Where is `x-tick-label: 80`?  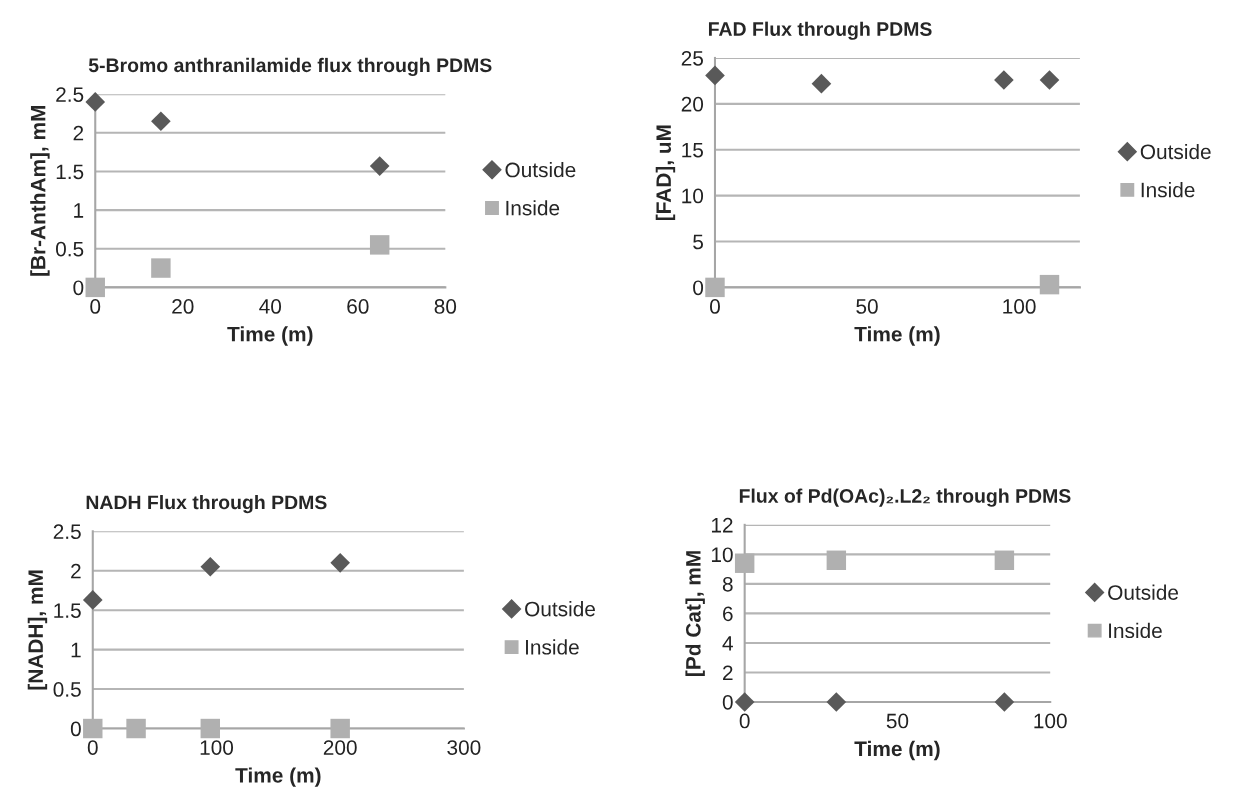 x-tick-label: 80 is located at coordinates (445, 306).